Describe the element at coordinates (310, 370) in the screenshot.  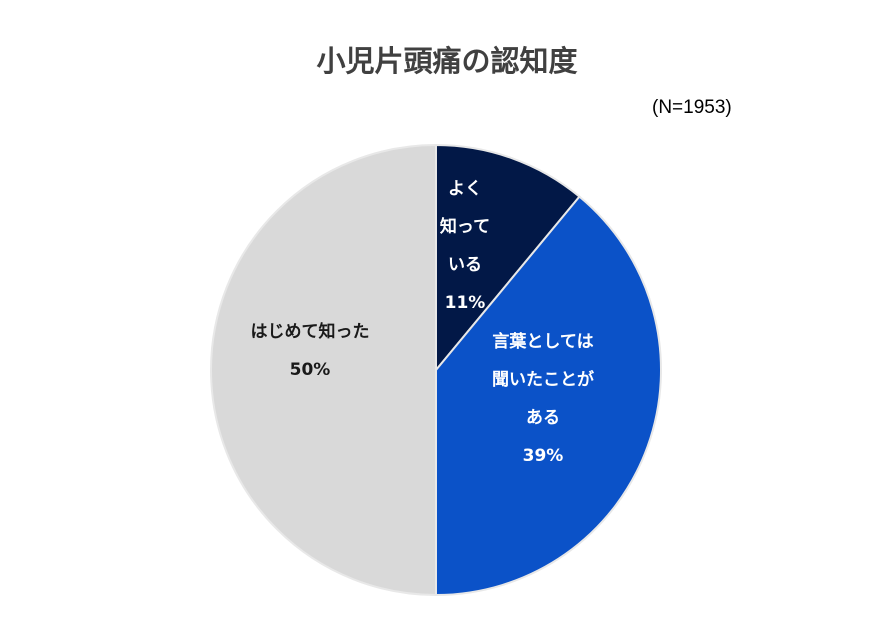
I see `slice-label-line: 50%` at that location.